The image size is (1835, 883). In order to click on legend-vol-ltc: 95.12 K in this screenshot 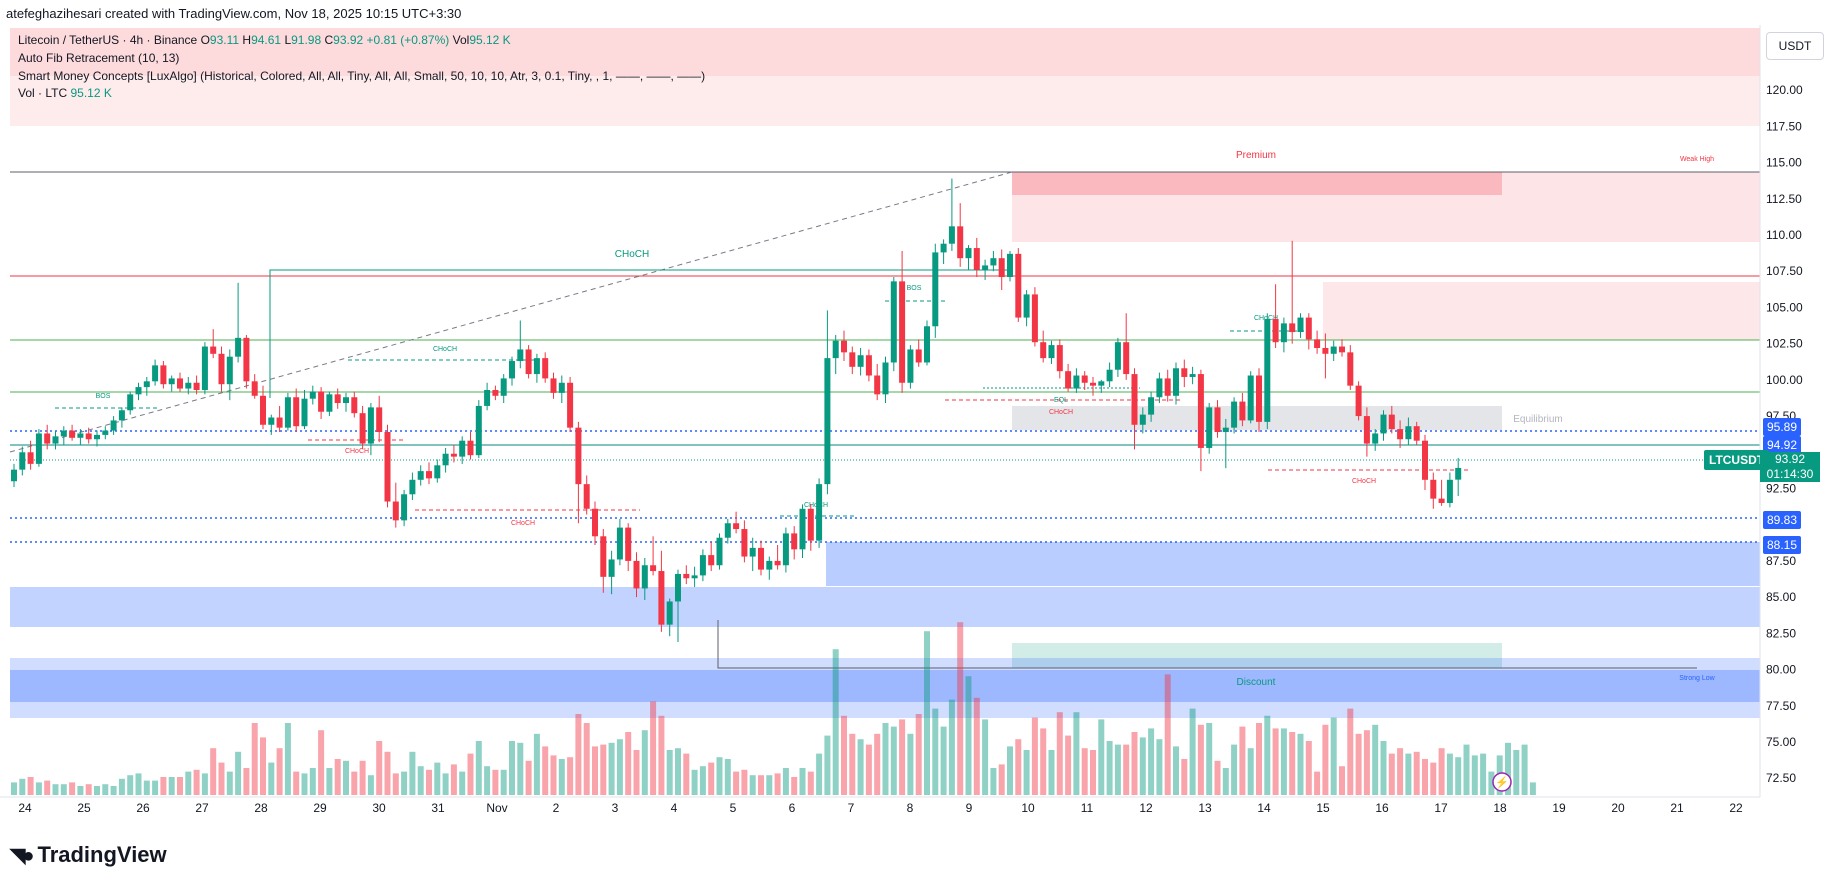, I will do `click(91, 93)`.